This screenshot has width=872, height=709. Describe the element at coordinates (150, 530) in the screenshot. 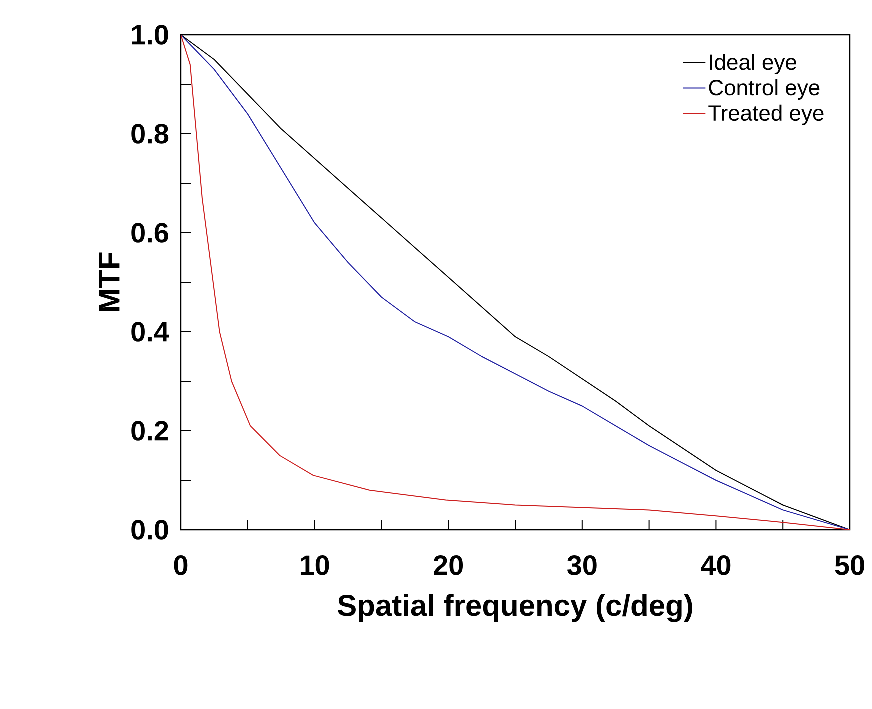

I see `y-tick-label: 0.0` at that location.